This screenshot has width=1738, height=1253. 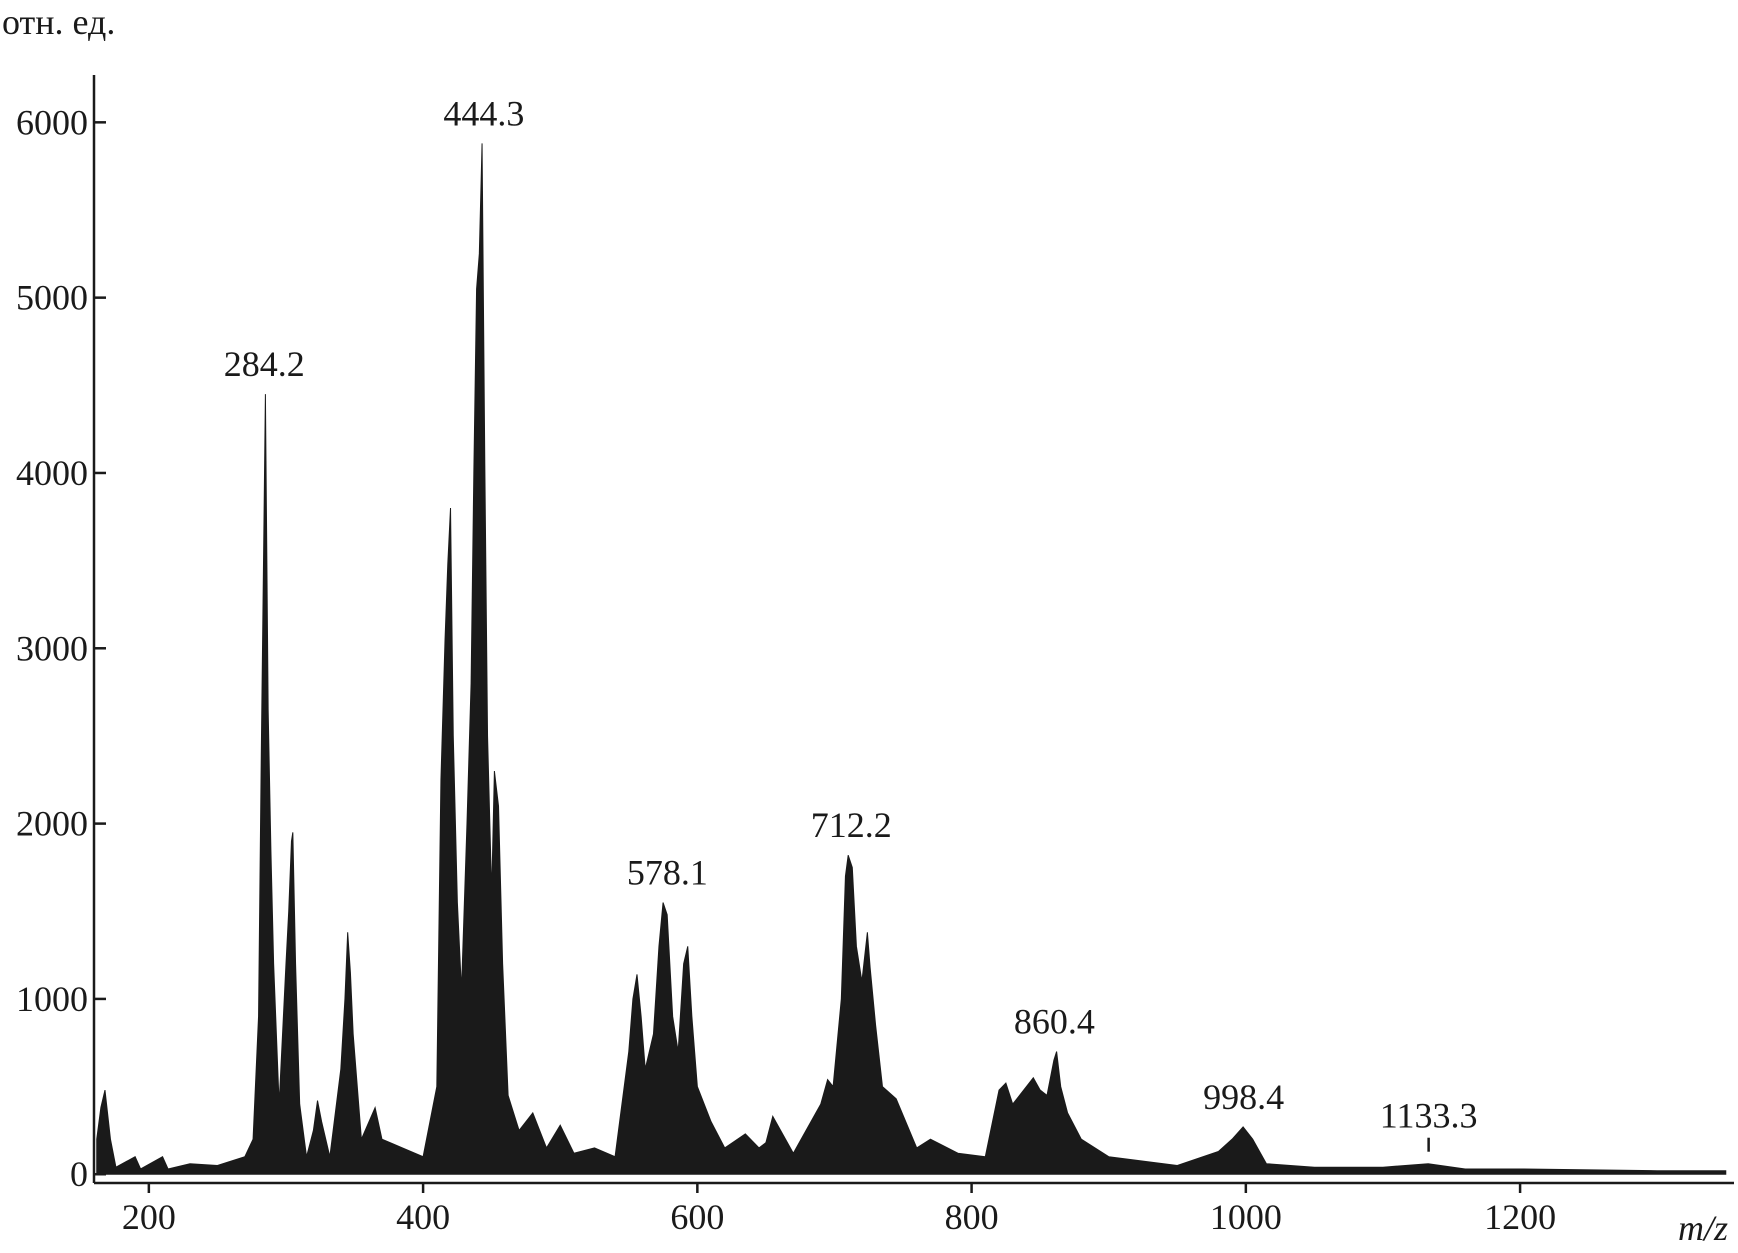 I want to click on x-tick-label: 800, so click(x=972, y=1217).